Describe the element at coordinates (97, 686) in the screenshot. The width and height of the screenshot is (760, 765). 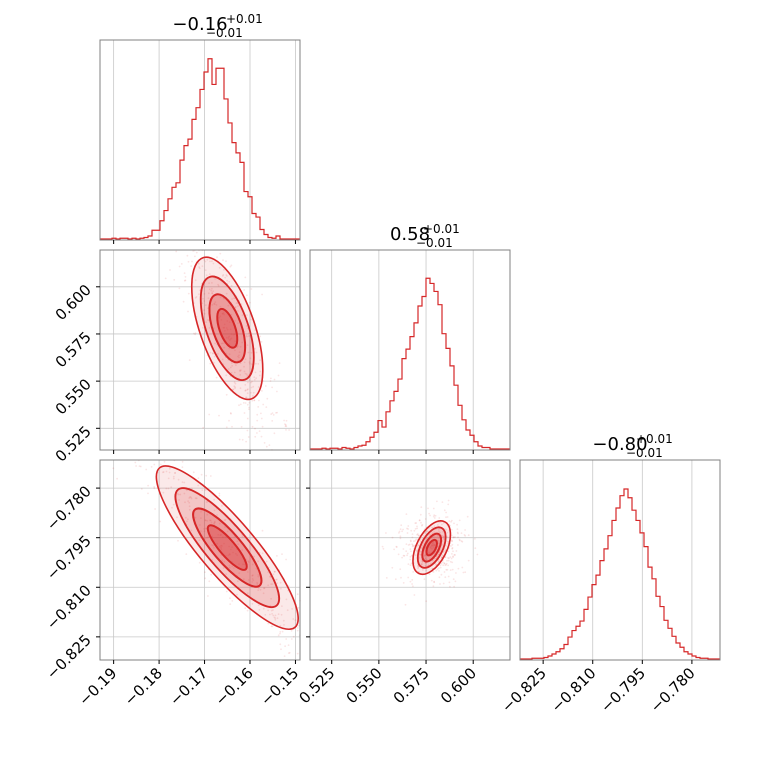
I see `x-tick-label: −0.19` at that location.